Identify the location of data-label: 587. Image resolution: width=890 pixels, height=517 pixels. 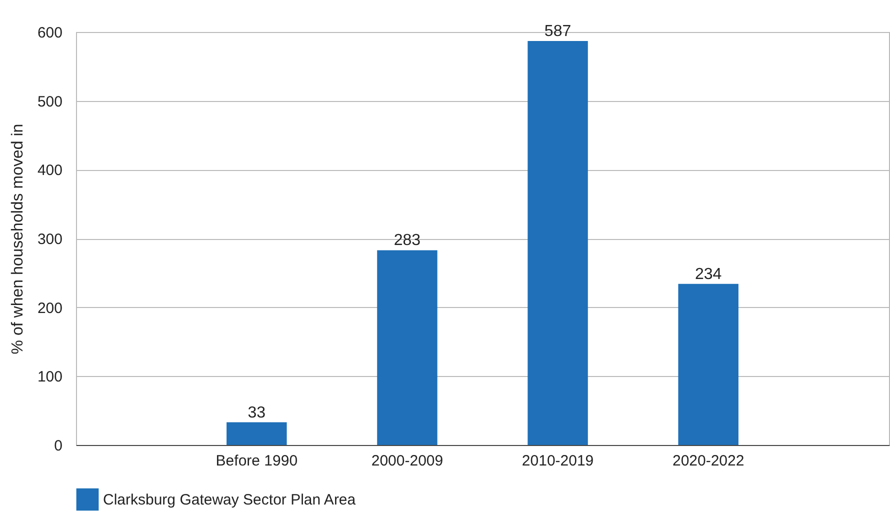
(558, 31).